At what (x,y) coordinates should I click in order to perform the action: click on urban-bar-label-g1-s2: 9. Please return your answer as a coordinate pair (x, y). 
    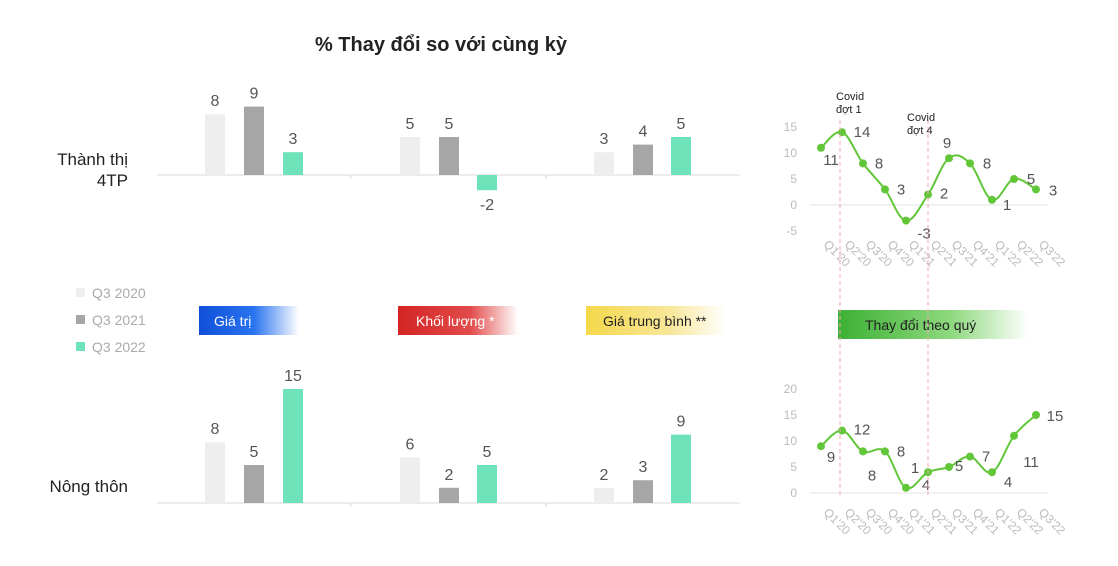
    Looking at the image, I should click on (254, 94).